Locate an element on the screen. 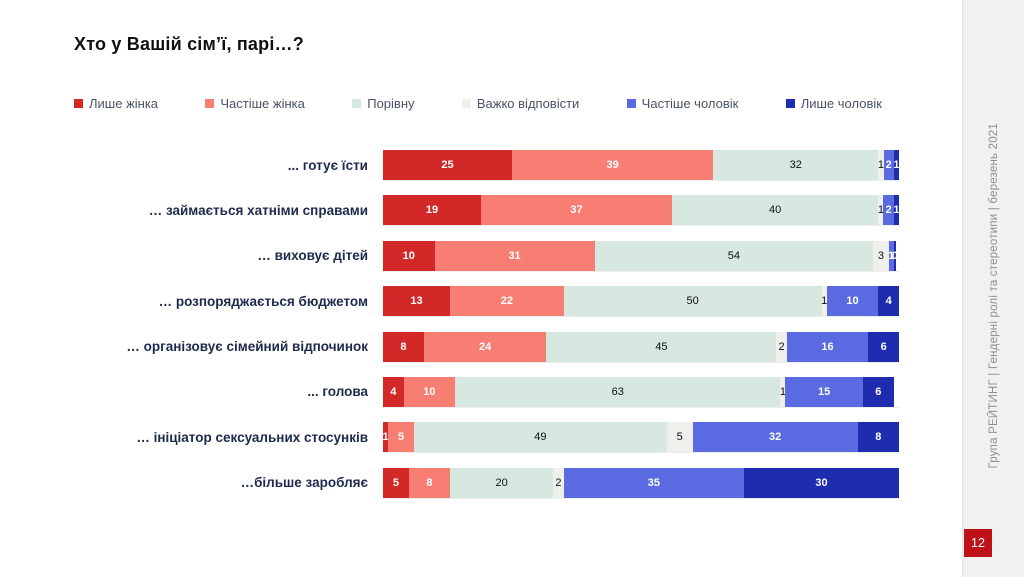  bar-value: 20 is located at coordinates (501, 482).